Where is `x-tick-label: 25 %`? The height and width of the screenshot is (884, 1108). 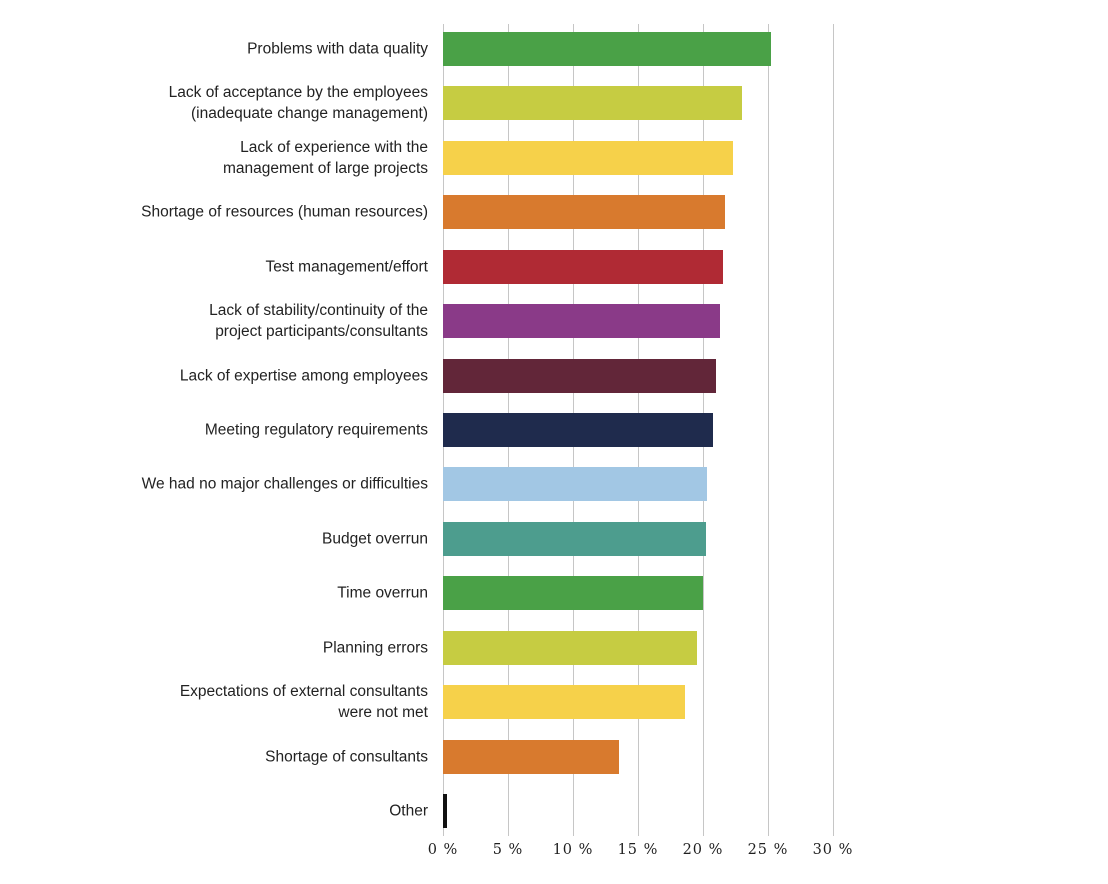 x-tick-label: 25 % is located at coordinates (768, 850).